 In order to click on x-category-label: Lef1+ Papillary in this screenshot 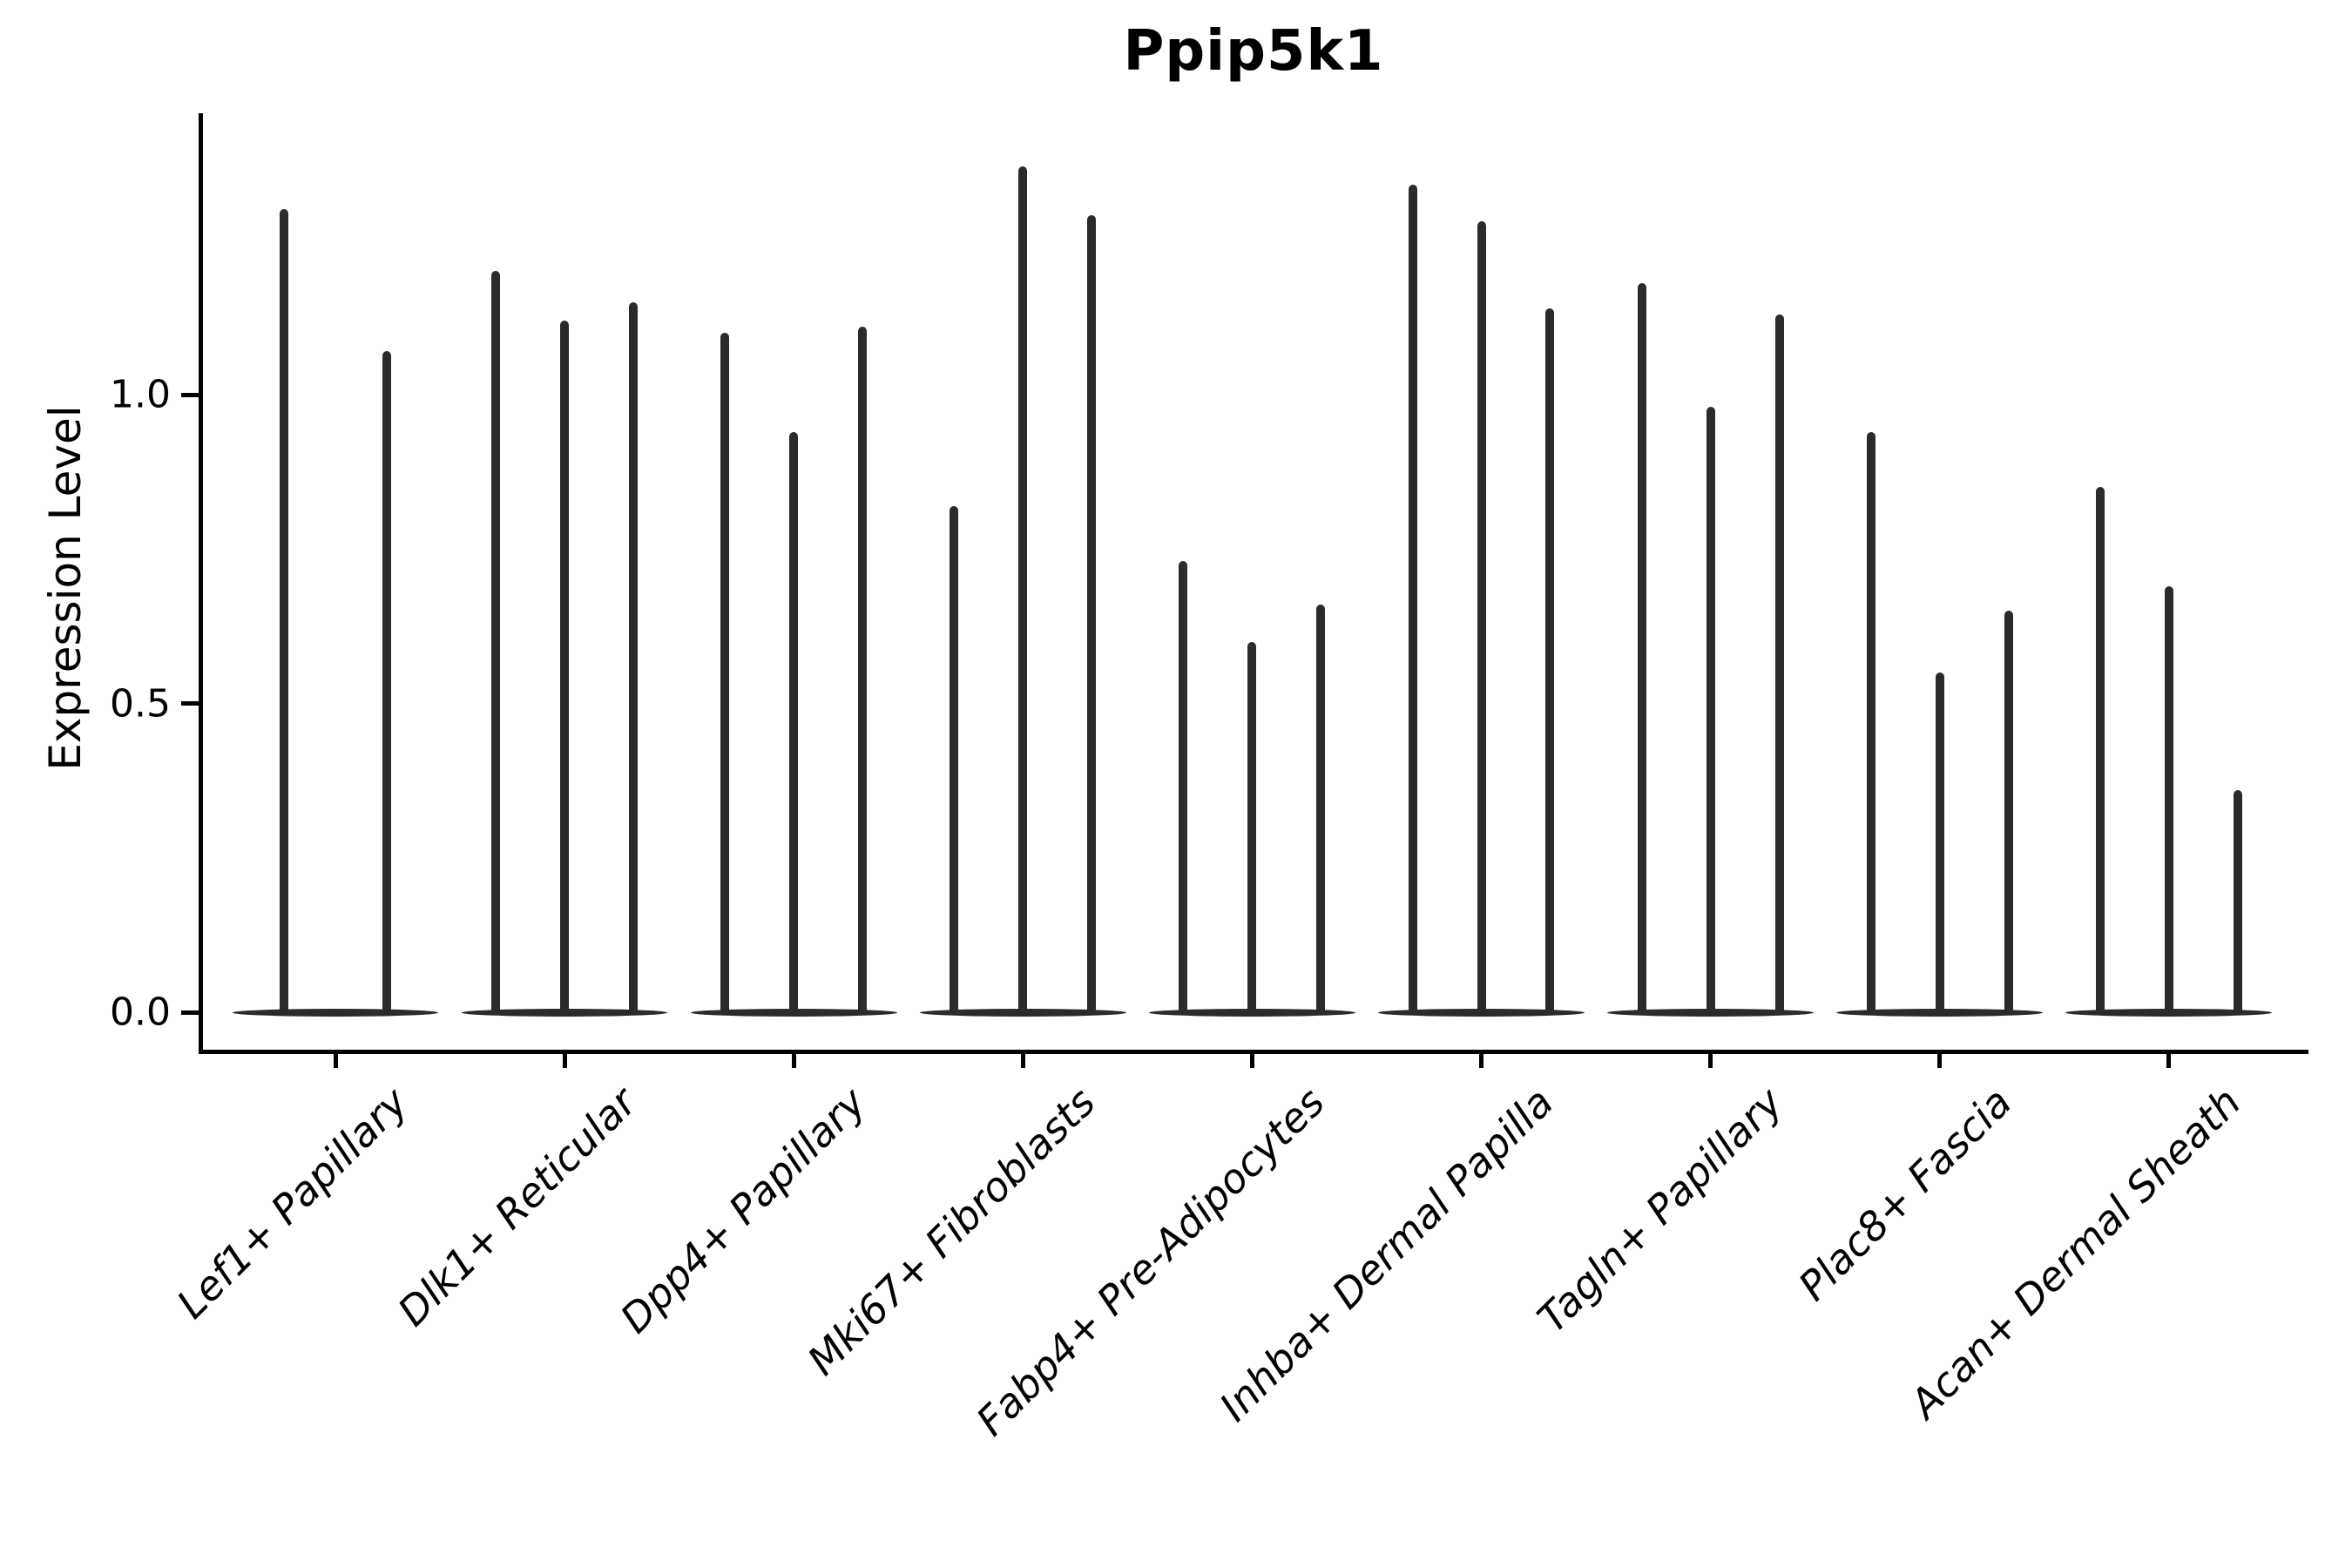, I will do `click(292, 1203)`.